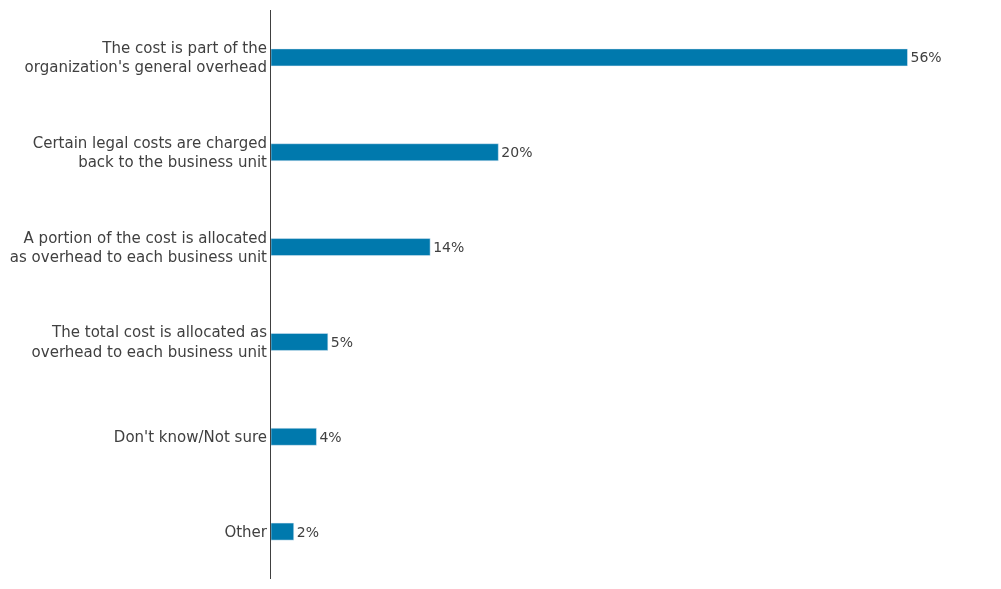 The image size is (1001, 589). I want to click on y-tick-label: Certain legal costs are charged back to the business unit, so click(150, 152).